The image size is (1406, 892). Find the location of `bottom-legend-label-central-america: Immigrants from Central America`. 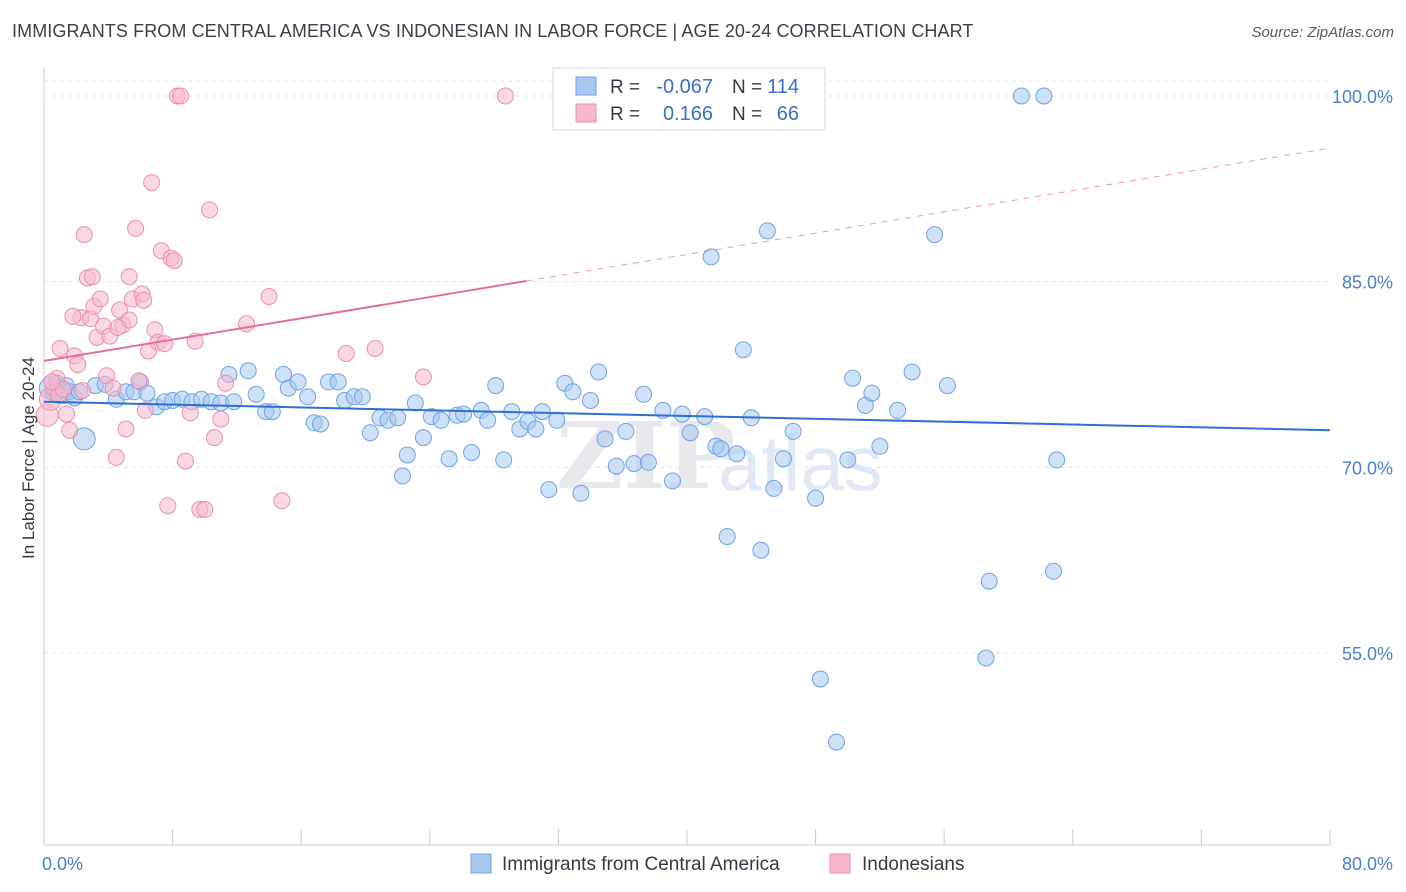

bottom-legend-label-central-america: Immigrants from Central America is located at coordinates (641, 864).